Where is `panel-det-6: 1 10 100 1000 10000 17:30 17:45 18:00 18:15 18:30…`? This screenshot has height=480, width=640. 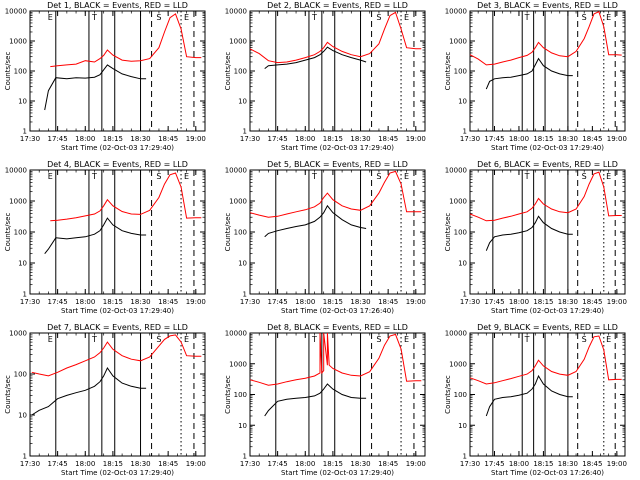
panel-det-6: 1 10 100 1000 10000 17:30 17:45 18:00 18:15 18:30… is located at coordinates (535, 237).